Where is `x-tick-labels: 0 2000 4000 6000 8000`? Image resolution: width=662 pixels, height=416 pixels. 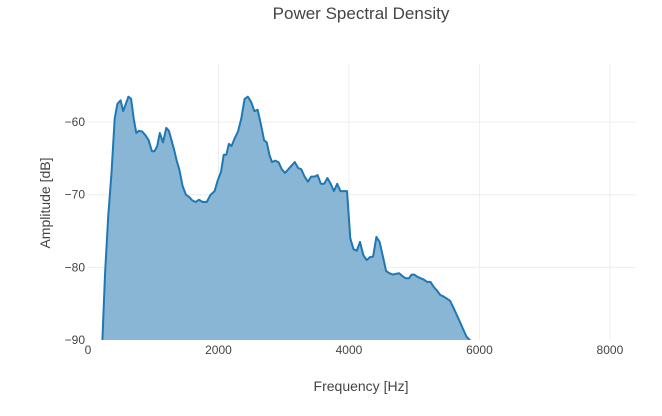 x-tick-labels: 0 2000 4000 6000 8000 is located at coordinates (354, 350).